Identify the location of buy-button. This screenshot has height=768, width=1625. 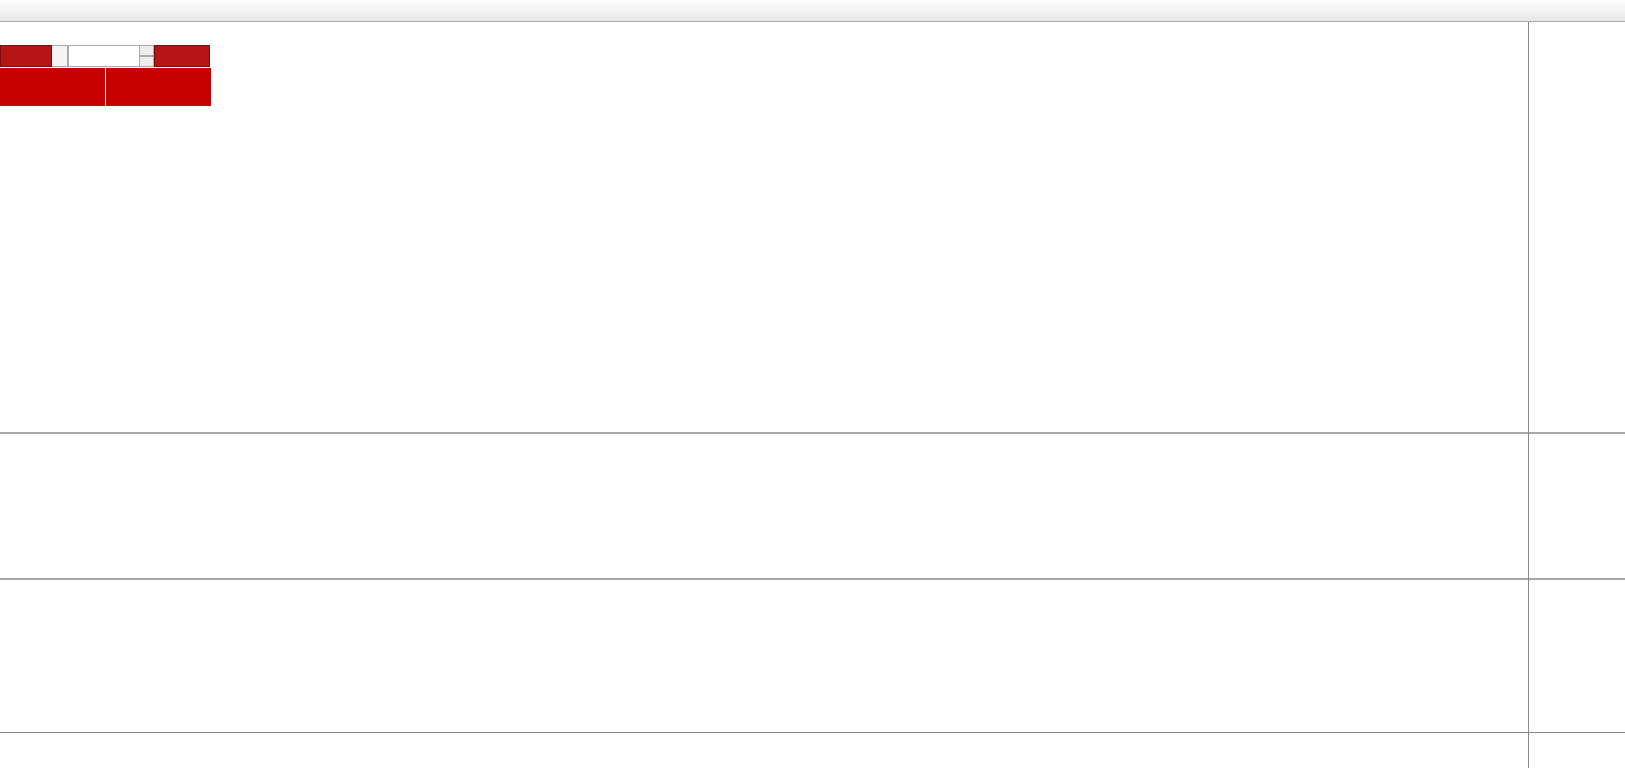
(182, 56).